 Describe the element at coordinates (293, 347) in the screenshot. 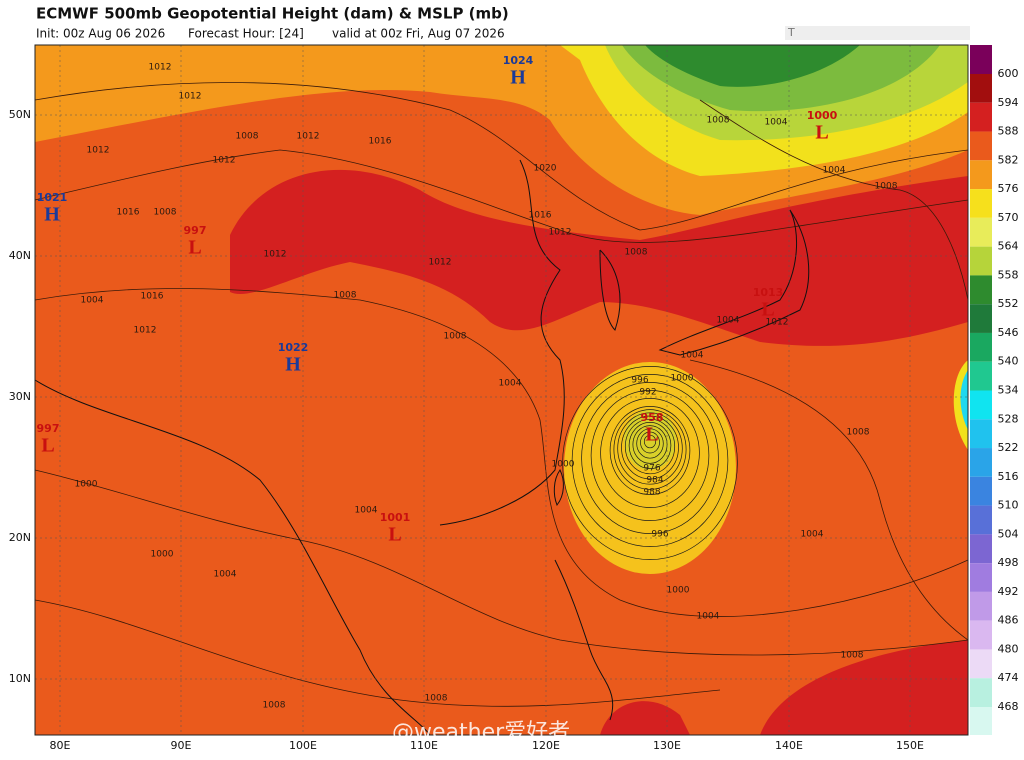

I see `center-value: 1022` at that location.